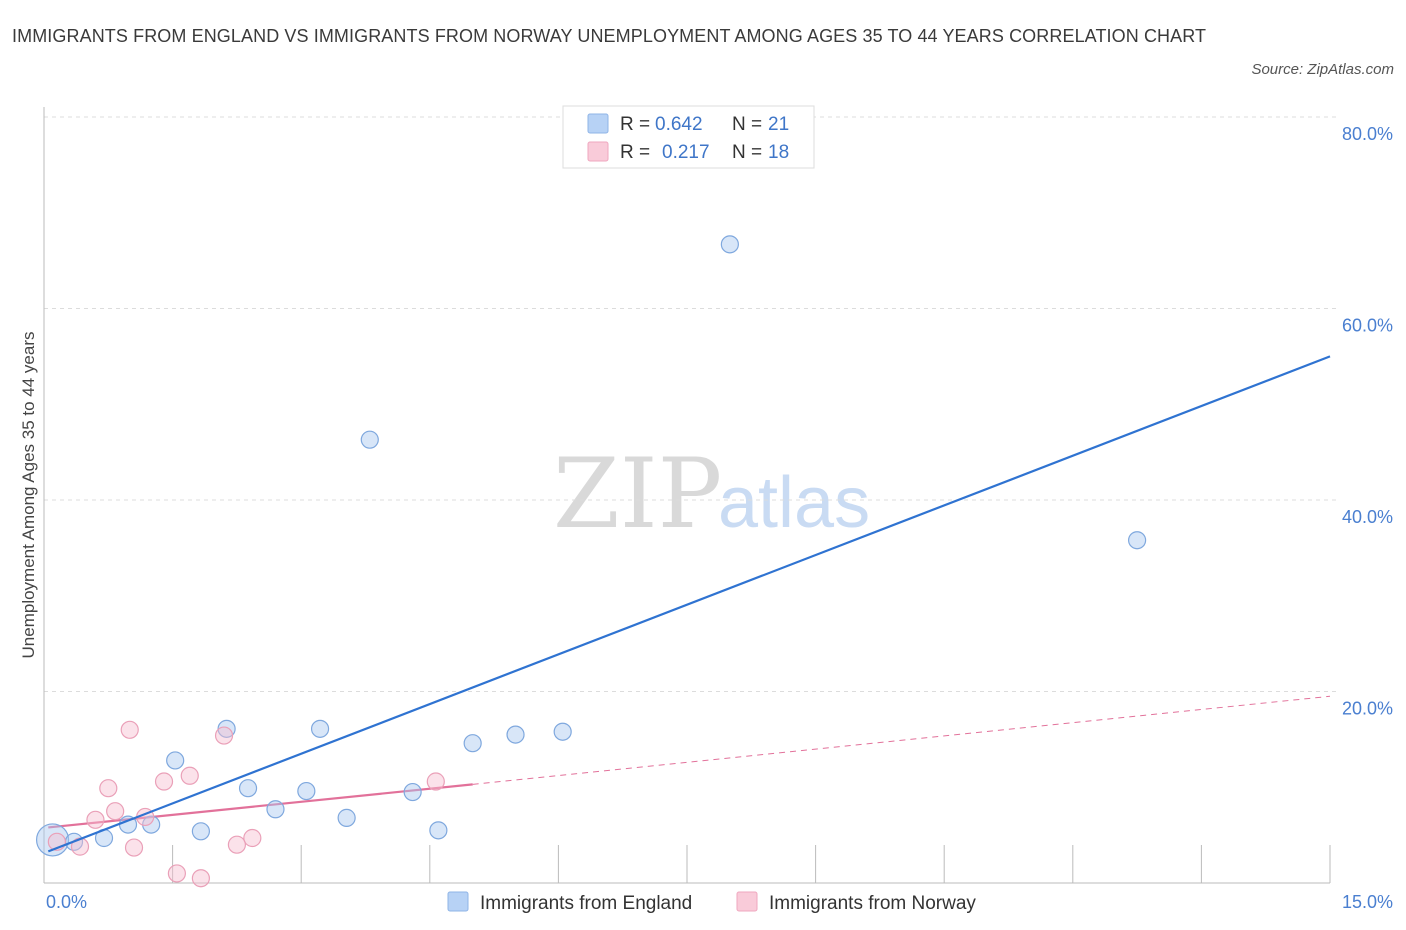  What do you see at coordinates (637, 494) in the screenshot?
I see `watermark-zip: ZIP` at bounding box center [637, 494].